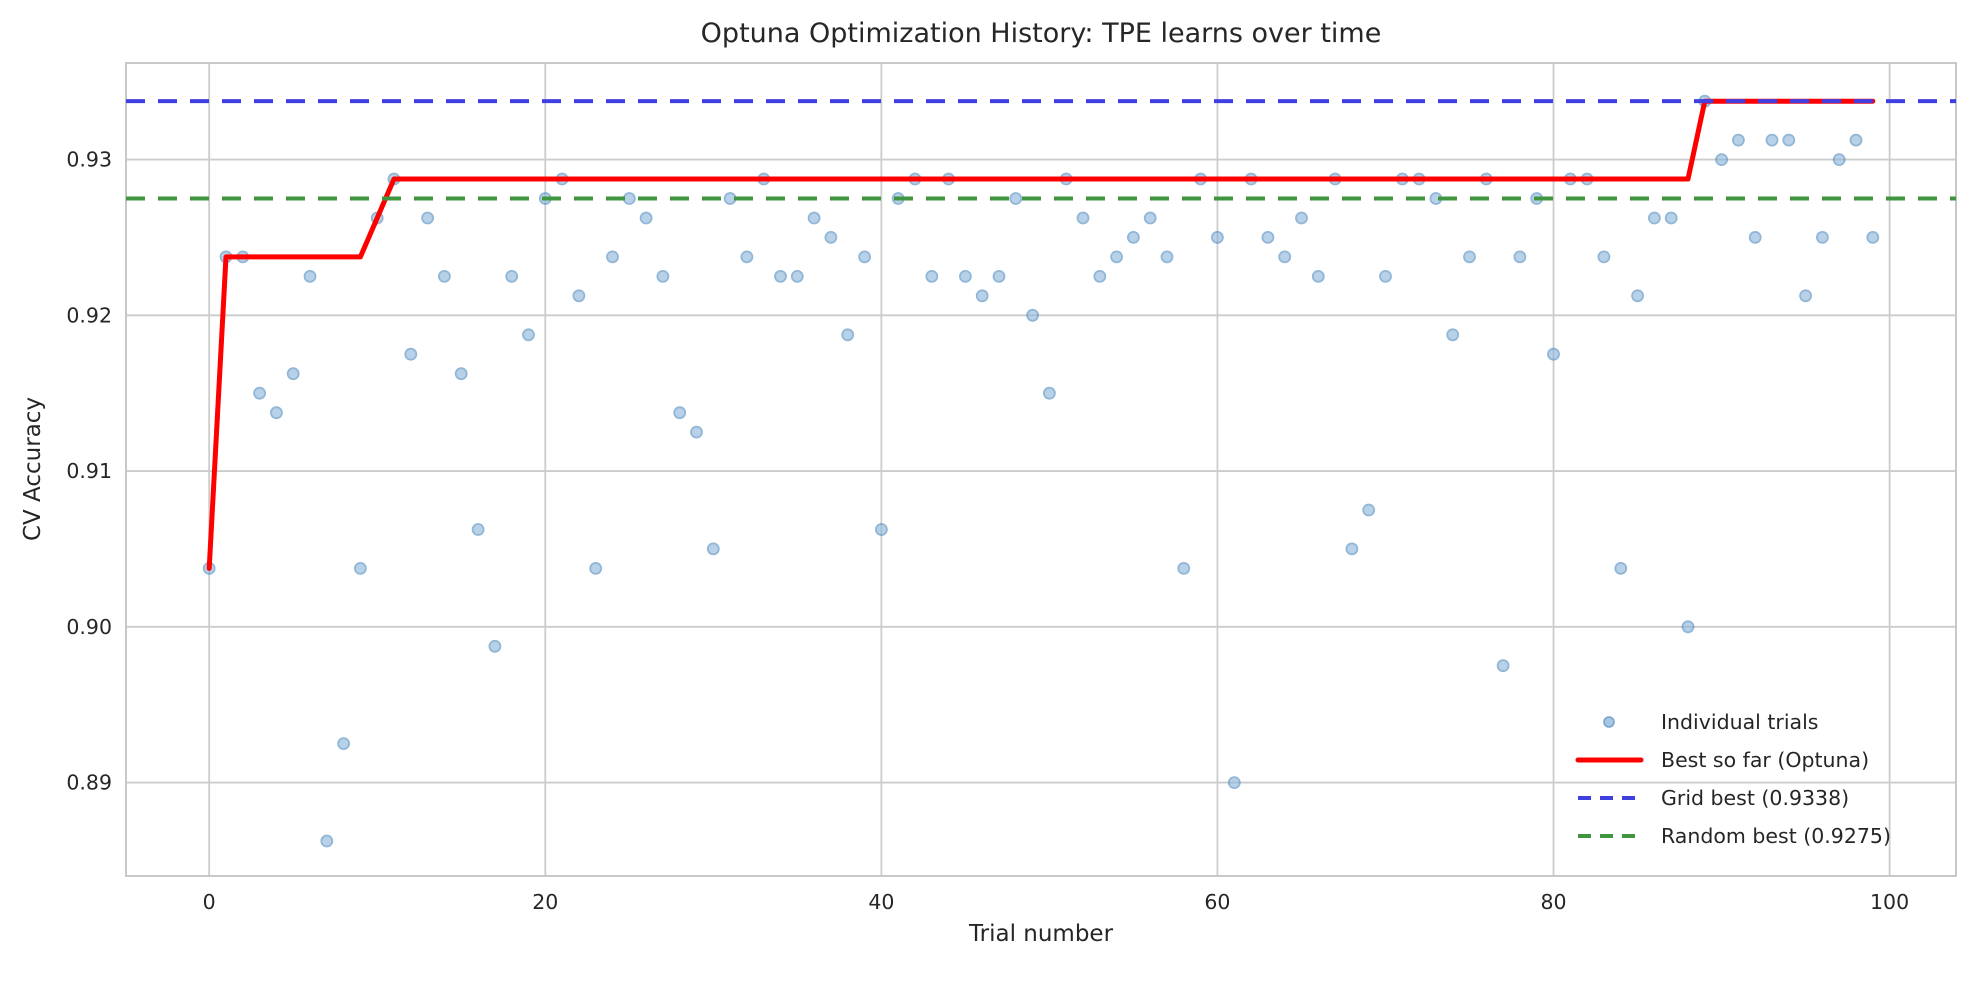 This screenshot has height=982, width=1980. I want to click on y-tick-label: 0.90, so click(89, 627).